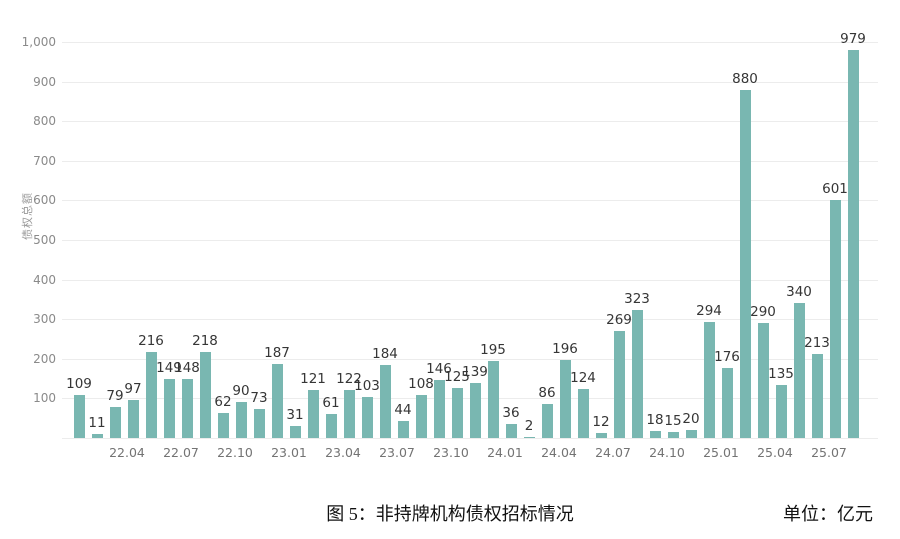 Image resolution: width=900 pixels, height=539 pixels. Describe the element at coordinates (781, 374) in the screenshot. I see `bar-value-label: 135` at that location.